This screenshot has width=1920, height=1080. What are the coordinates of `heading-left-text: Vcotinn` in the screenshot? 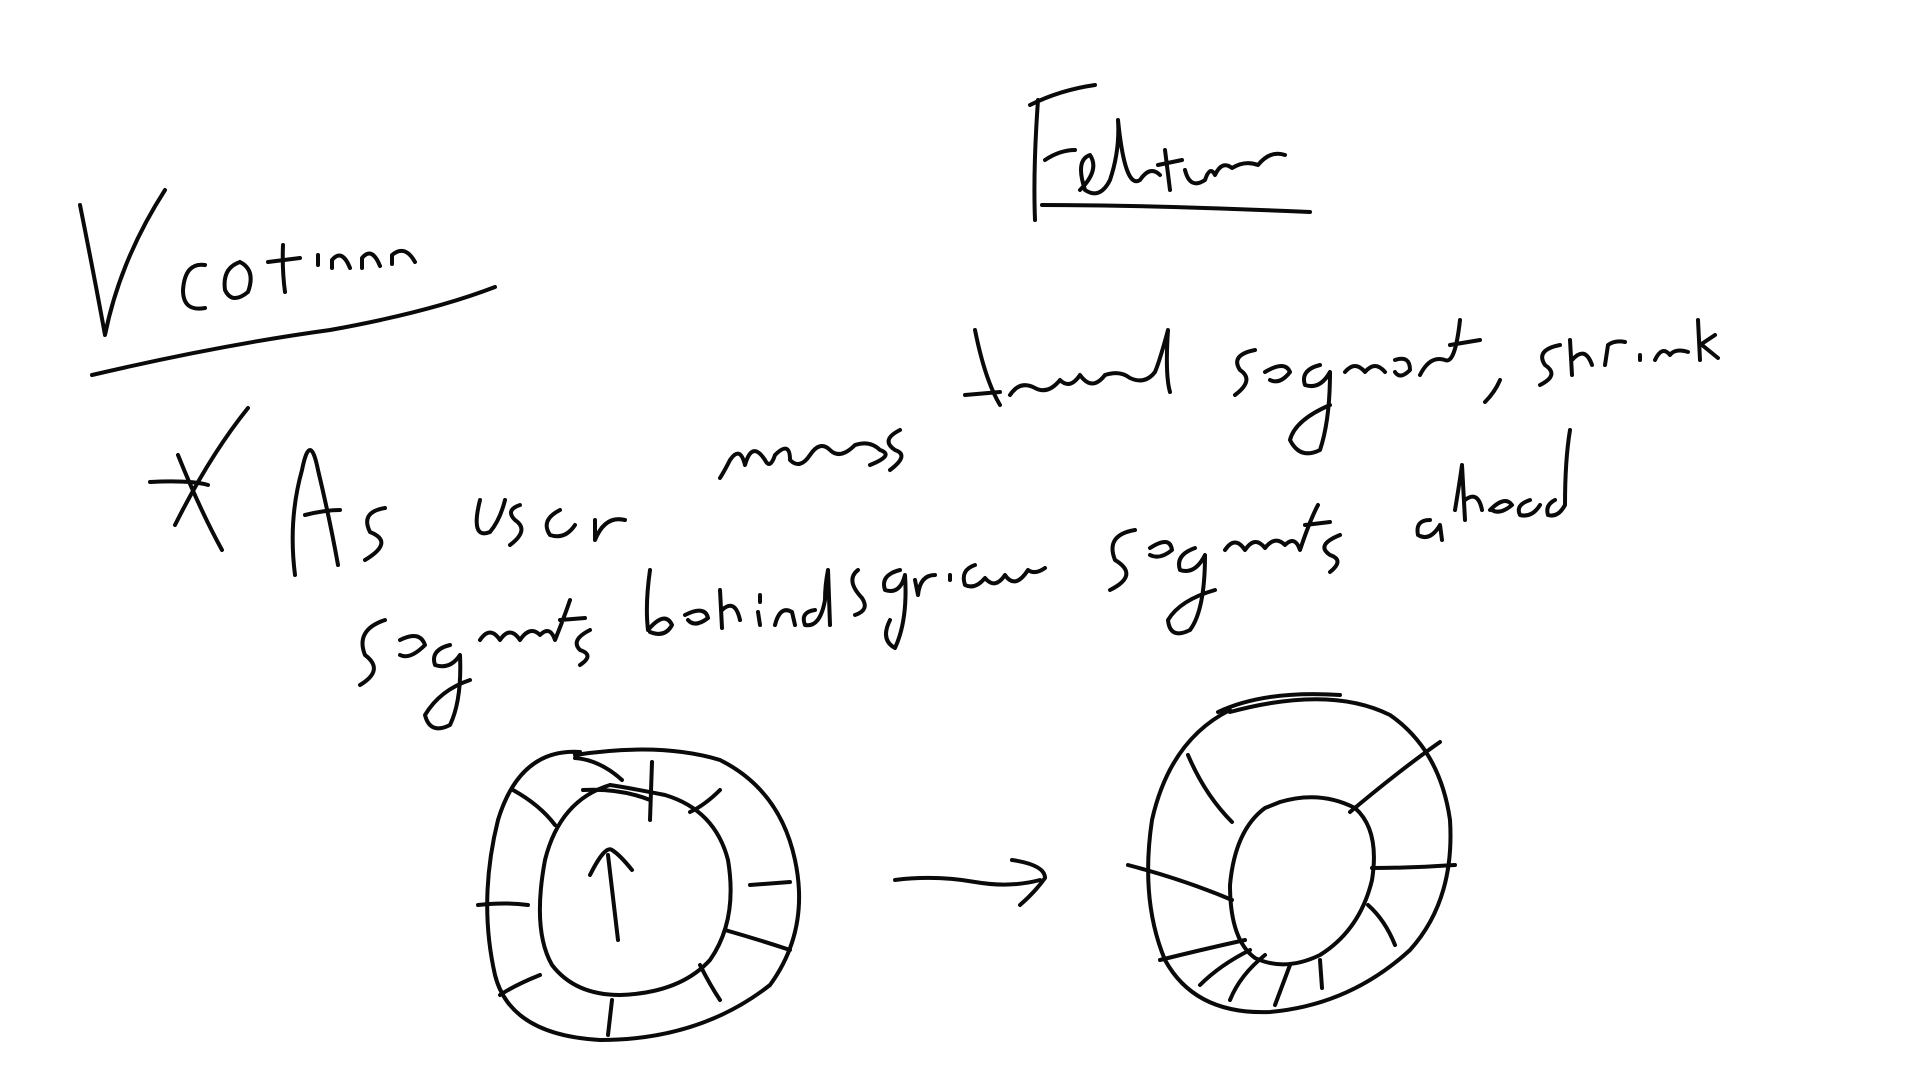 It's located at (31, 2).